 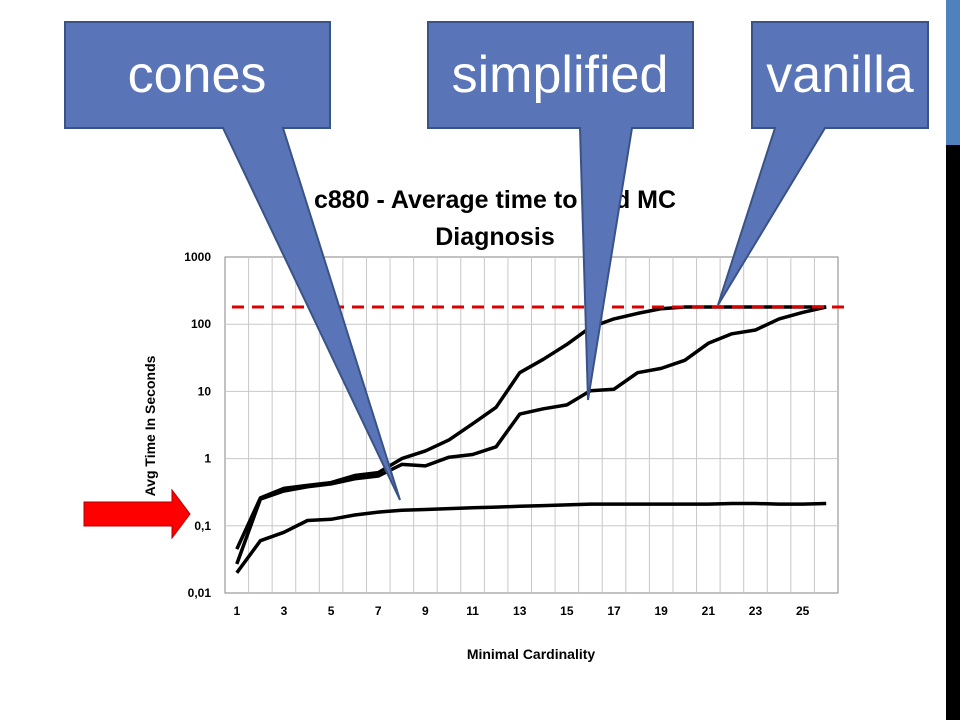 I want to click on red-arrow-icon, so click(x=137, y=514).